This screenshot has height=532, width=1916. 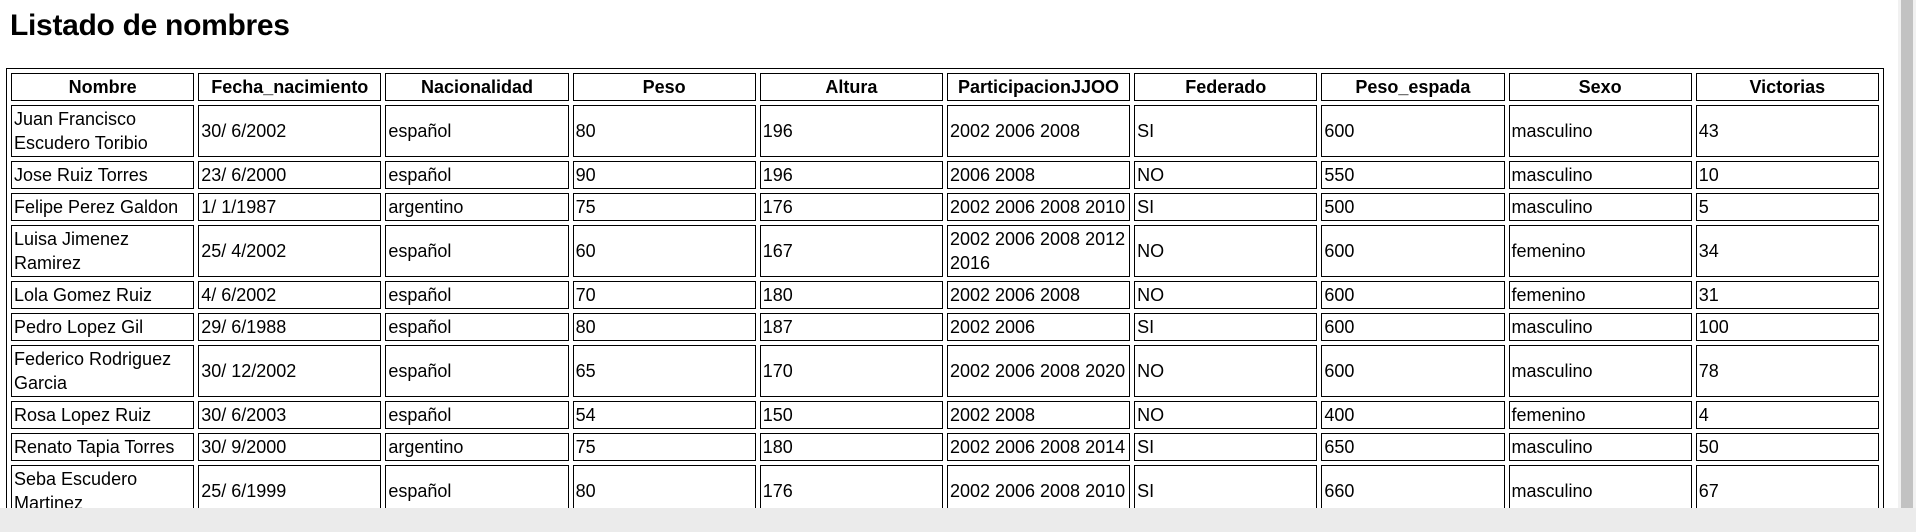 What do you see at coordinates (1038, 87) in the screenshot?
I see `column-header-participacion-jjoo: ParticipacionJJOO` at bounding box center [1038, 87].